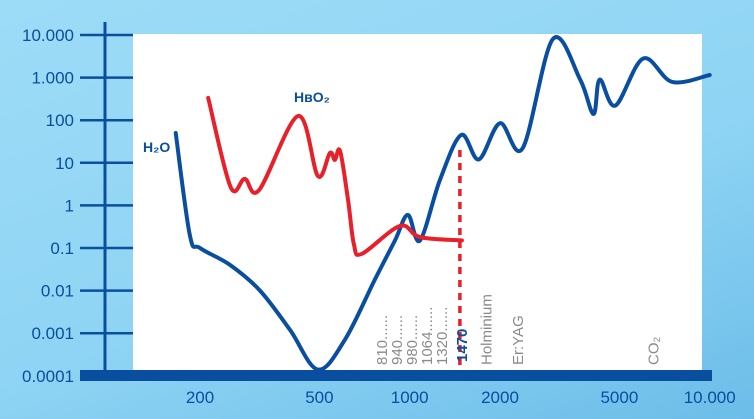 The width and height of the screenshot is (754, 419). Describe the element at coordinates (335, 176) in the screenshot. I see `series-line-hbo2` at that location.